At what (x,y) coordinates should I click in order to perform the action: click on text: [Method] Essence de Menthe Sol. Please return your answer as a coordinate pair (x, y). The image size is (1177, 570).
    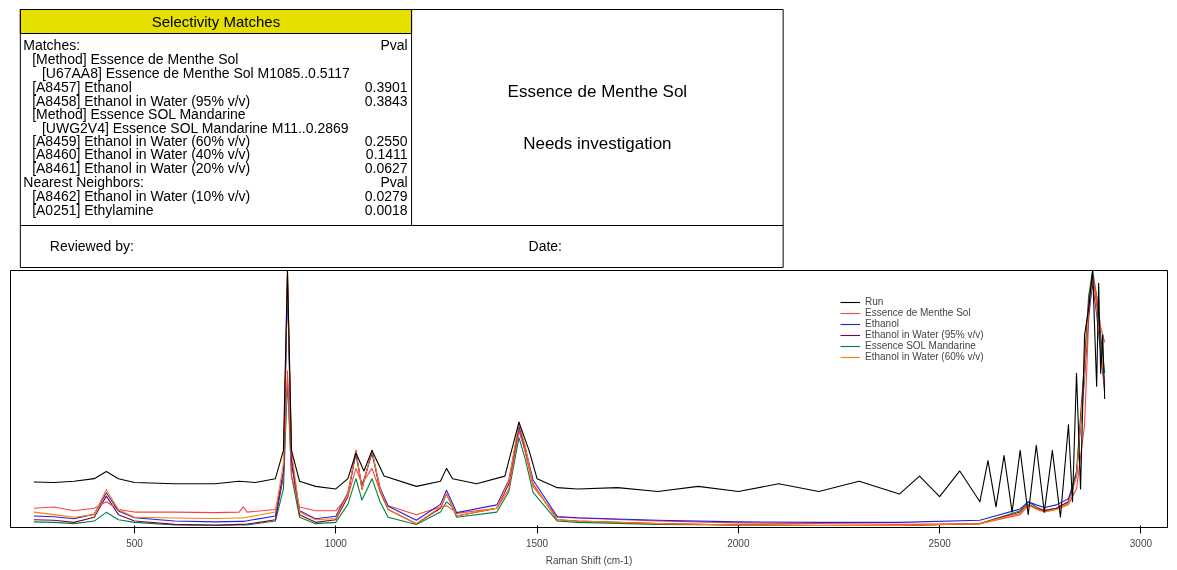
    Looking at the image, I should click on (135, 58).